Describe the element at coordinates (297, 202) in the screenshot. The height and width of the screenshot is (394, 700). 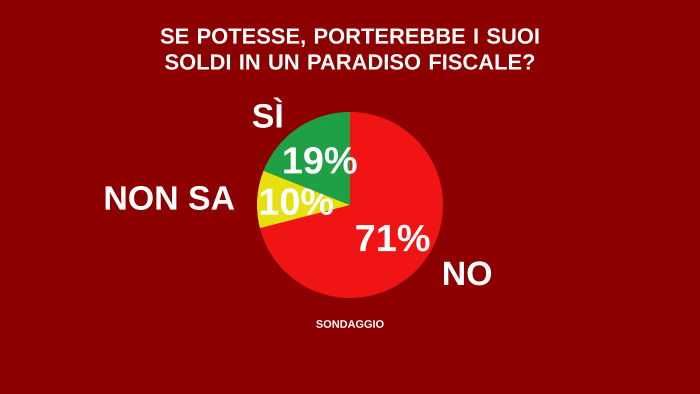
I see `data-label: 10%` at that location.